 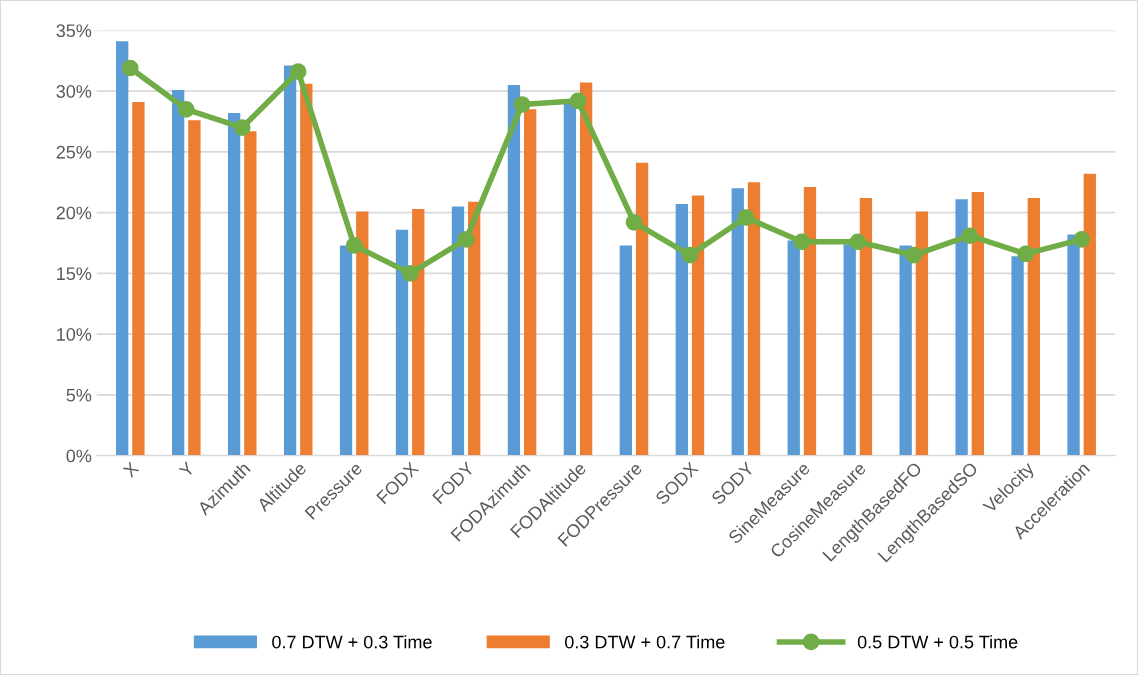 What do you see at coordinates (352, 642) in the screenshot?
I see `legend-label: 0.7 DTW + 0.3 Time` at bounding box center [352, 642].